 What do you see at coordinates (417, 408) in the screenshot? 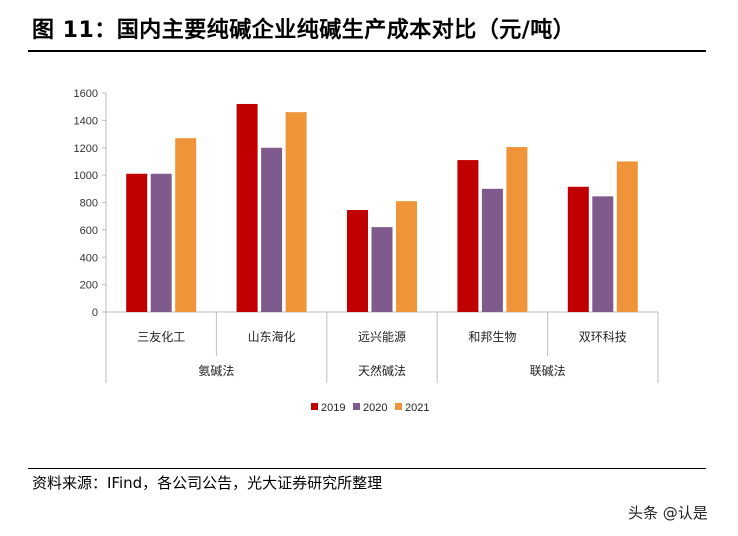
I see `legend-label-2021: 2021` at bounding box center [417, 408].